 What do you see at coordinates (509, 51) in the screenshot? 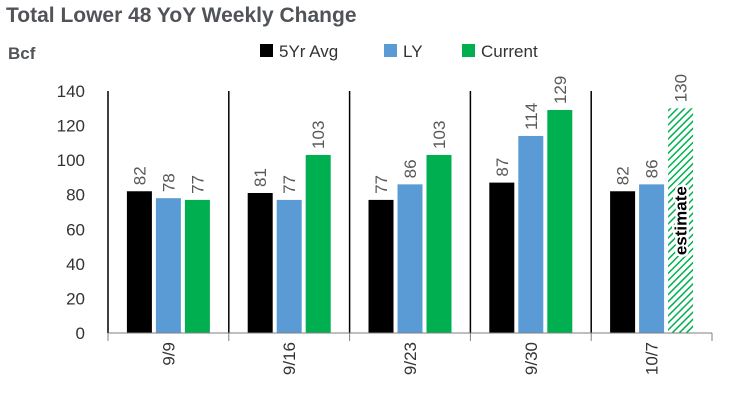
I see `legend-label-current: Current` at bounding box center [509, 51].